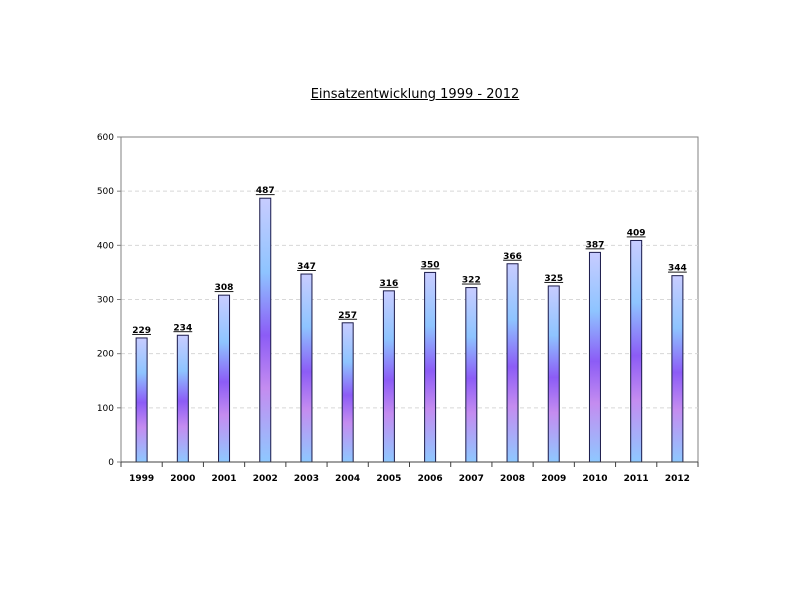 The height and width of the screenshot is (600, 800). I want to click on x-tick-label: 2000, so click(182, 479).